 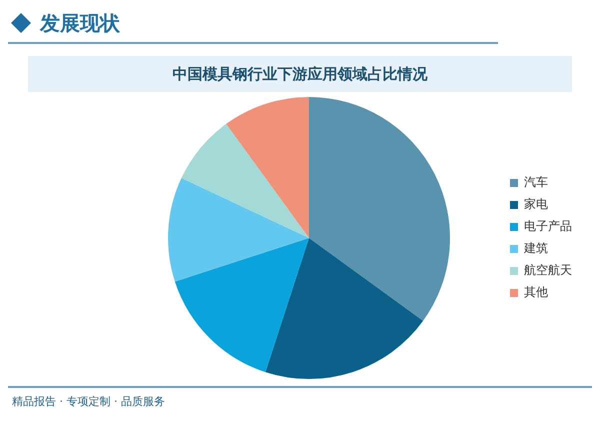 What do you see at coordinates (548, 270) in the screenshot?
I see `legend-label: 航空航天` at bounding box center [548, 270].